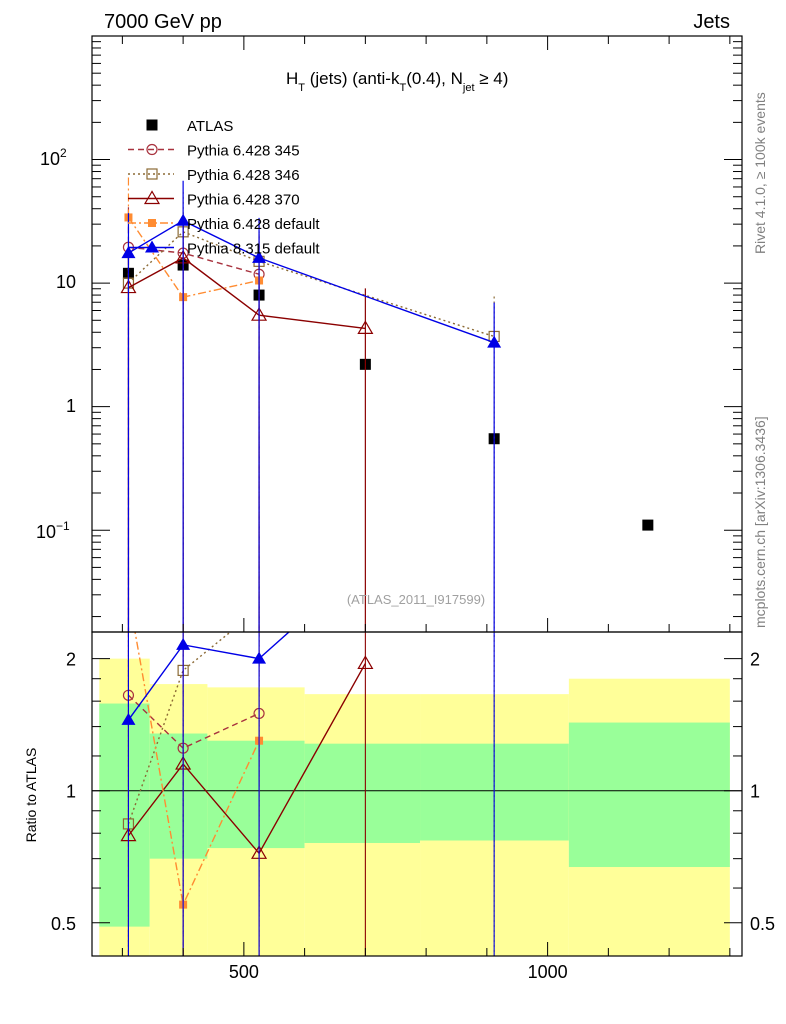 The height and width of the screenshot is (1024, 786). Describe the element at coordinates (53, 530) in the screenshot. I see `ytick-label-0.1: 10⁻¹` at that location.